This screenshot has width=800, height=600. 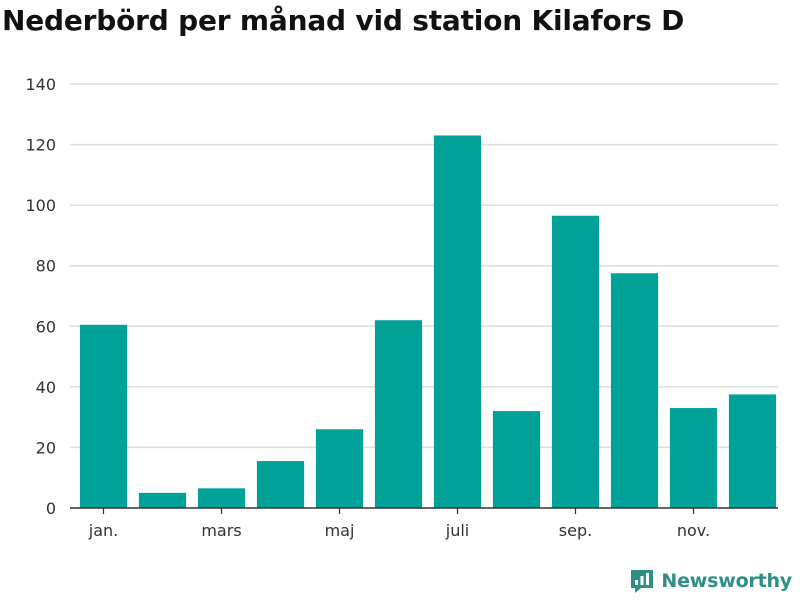 What do you see at coordinates (575, 361) in the screenshot?
I see `bar-sep` at bounding box center [575, 361].